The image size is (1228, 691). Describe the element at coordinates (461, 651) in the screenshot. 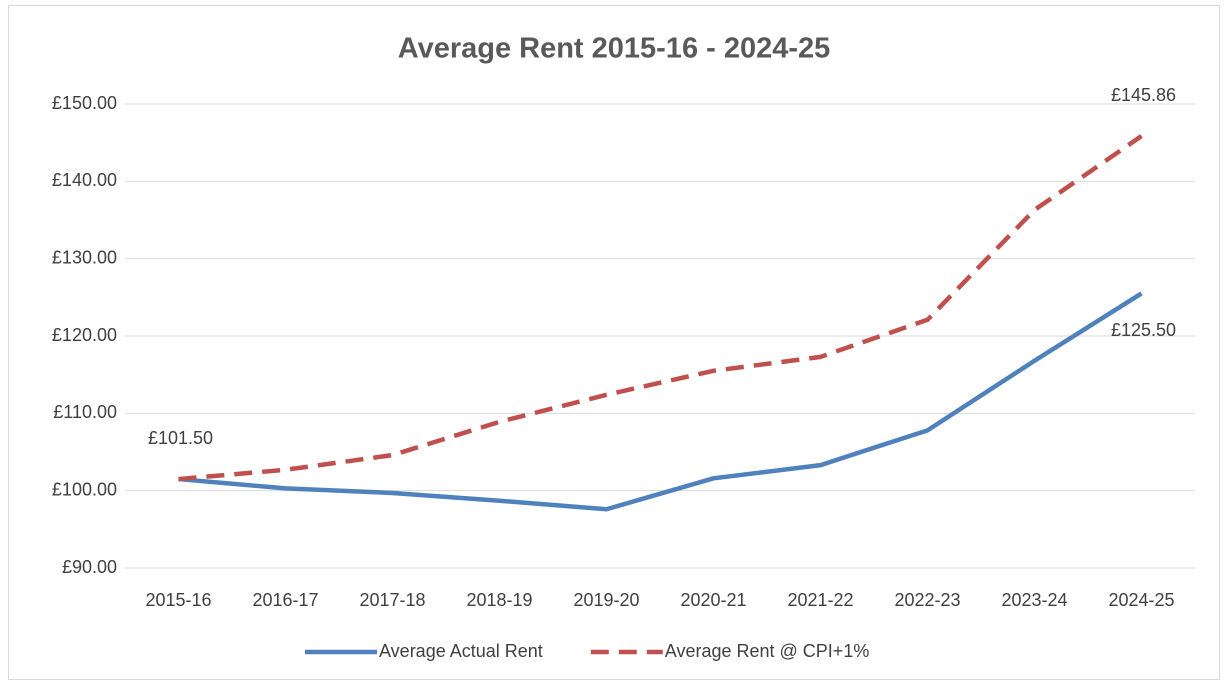

I see `legend-label: Average Actual Rent` at that location.